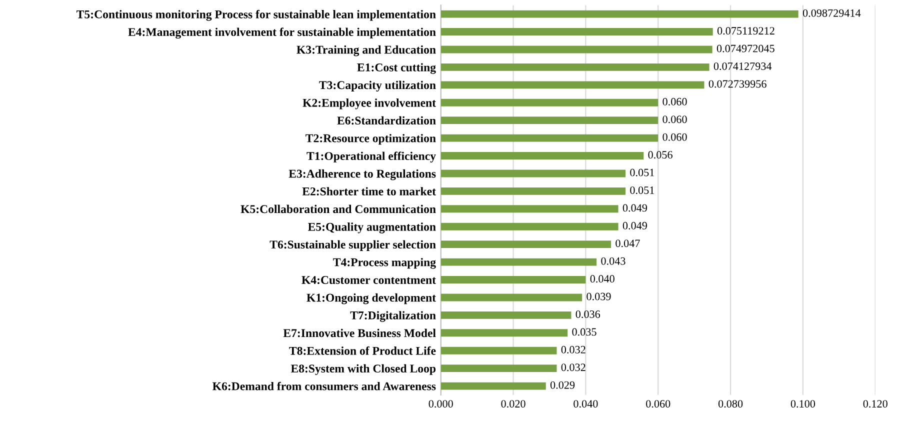 Image resolution: width=909 pixels, height=433 pixels. I want to click on data-label: 0.072739956, so click(737, 84).